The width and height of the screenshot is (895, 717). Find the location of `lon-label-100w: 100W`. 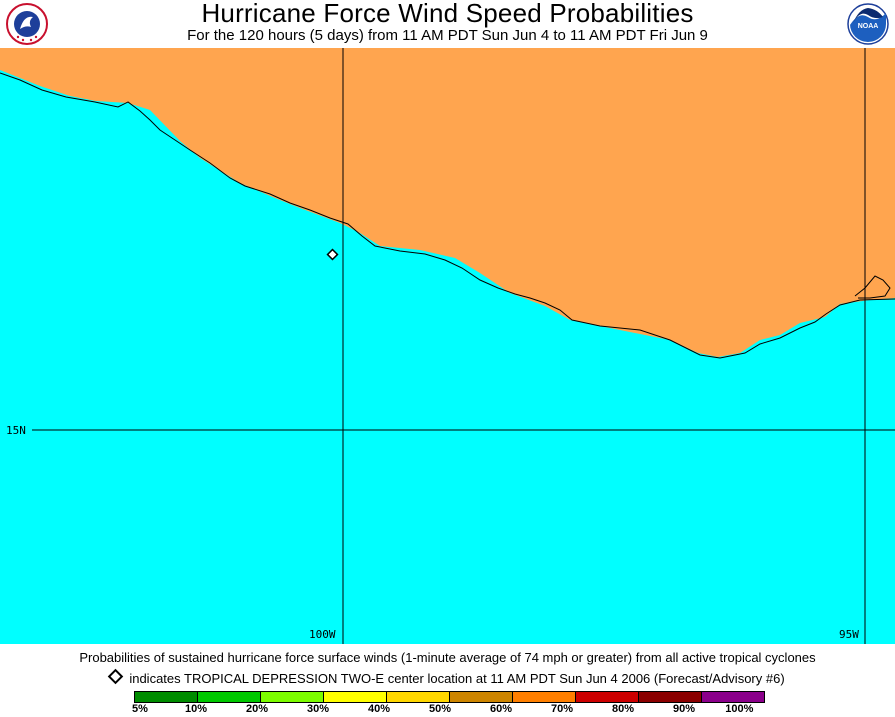

lon-label-100w: 100W is located at coordinates (322, 634).